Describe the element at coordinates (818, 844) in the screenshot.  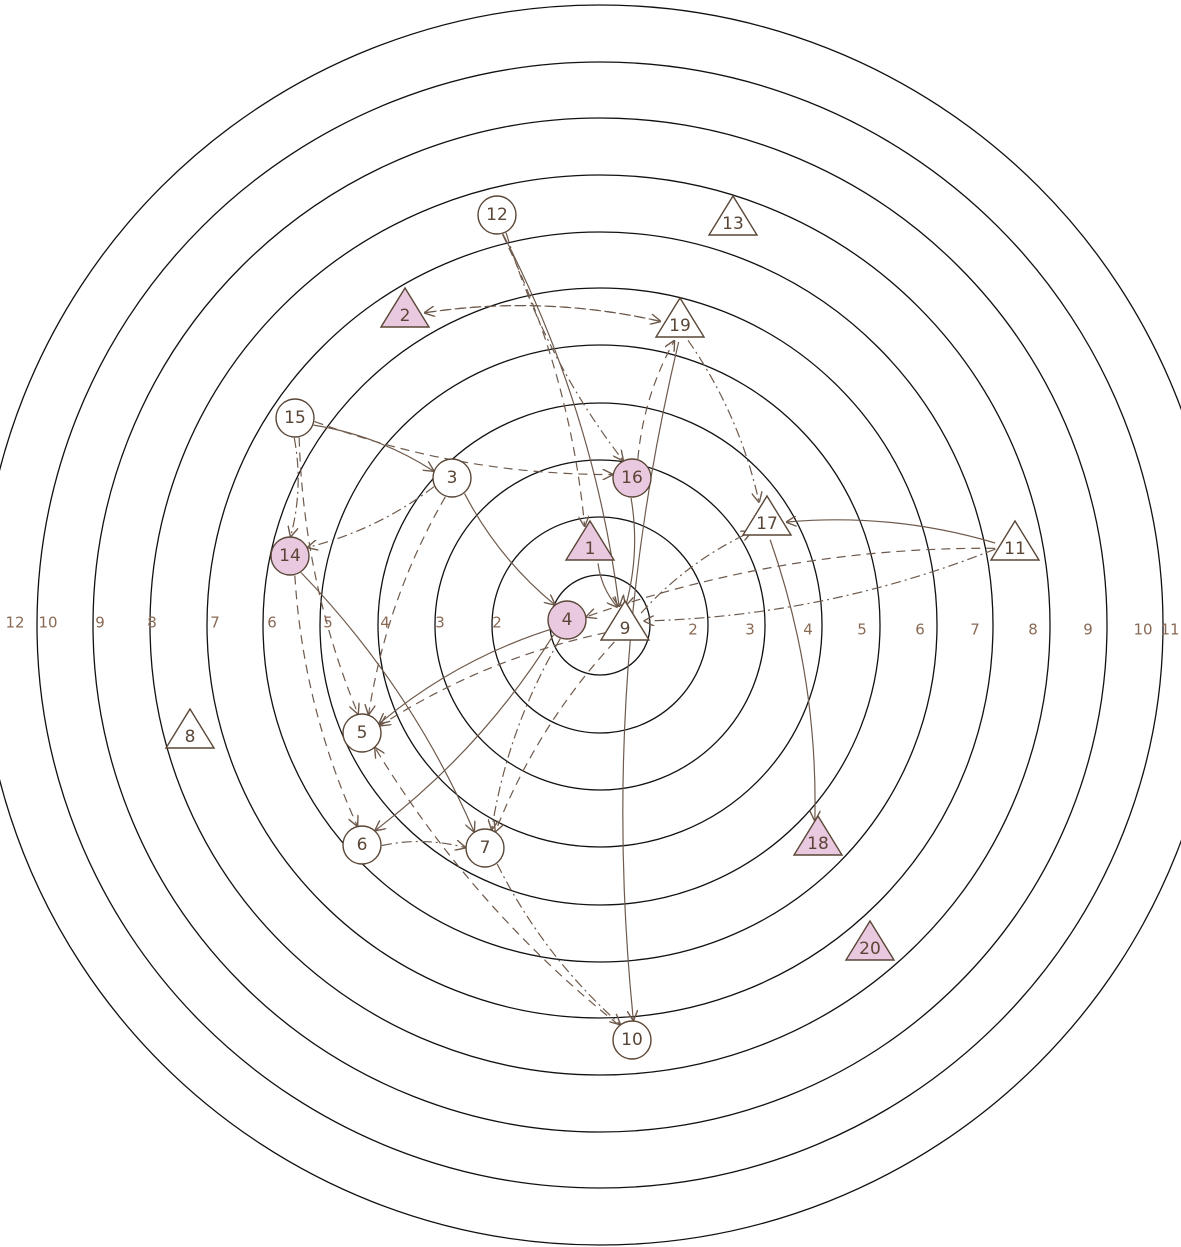
I see `node-label: 18` at that location.